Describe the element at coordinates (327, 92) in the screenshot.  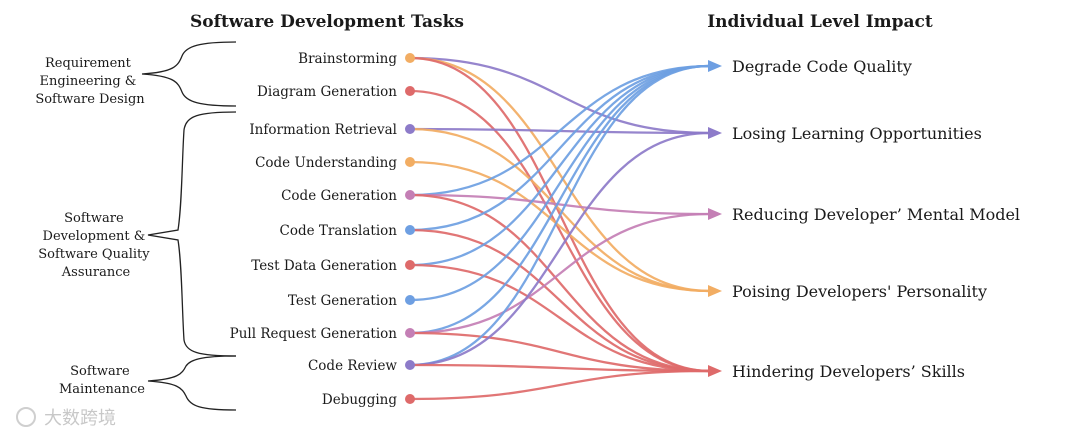
I see `task-label-diagram-generation: Diagram Generation` at that location.